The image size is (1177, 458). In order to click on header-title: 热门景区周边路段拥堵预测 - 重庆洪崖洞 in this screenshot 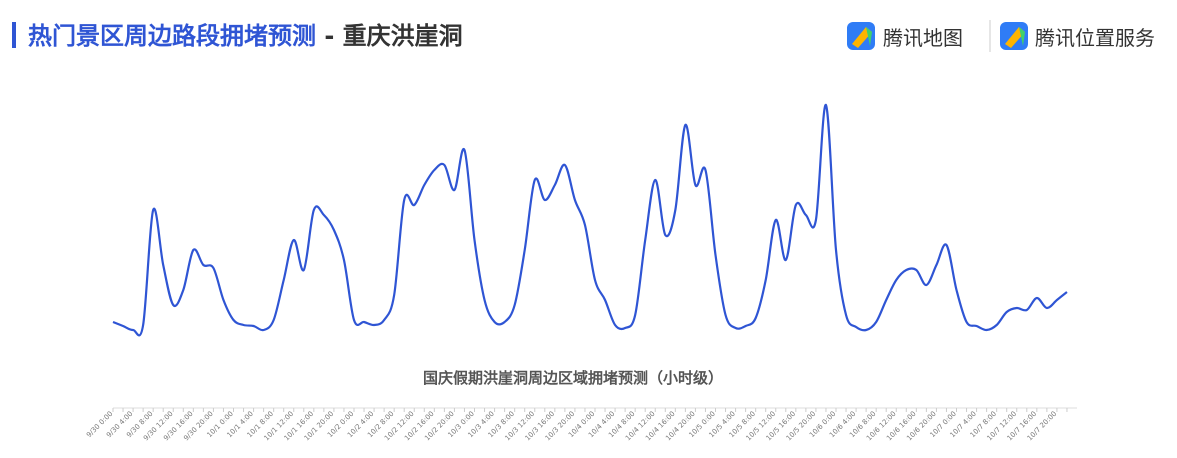, I will do `click(245, 36)`.